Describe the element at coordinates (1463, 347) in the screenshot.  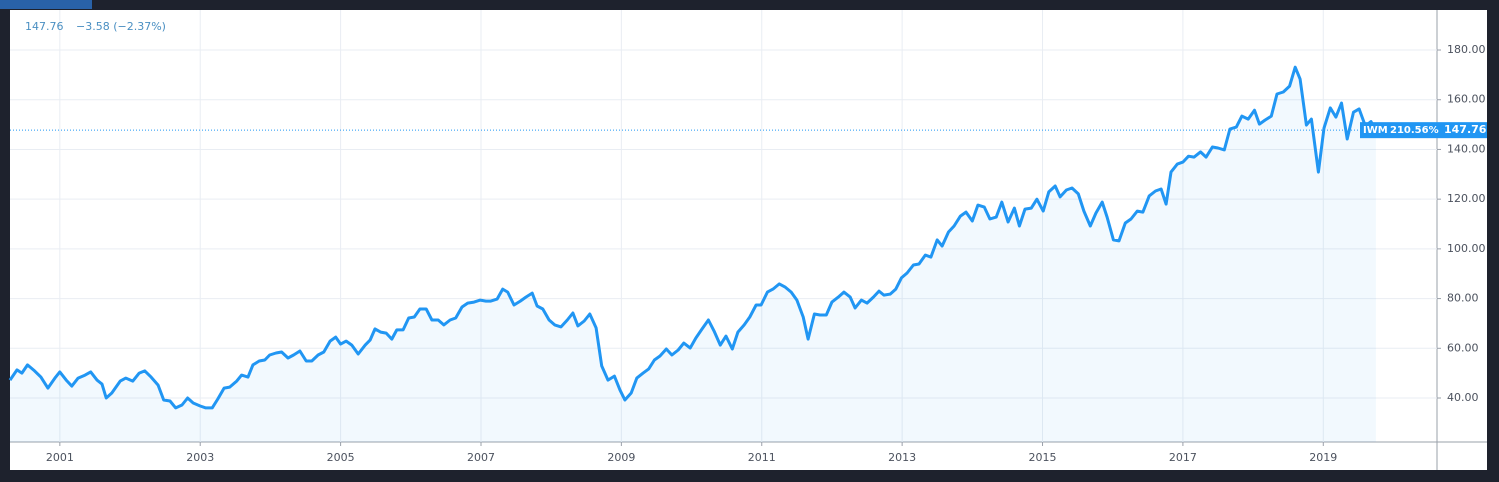
I see `y-tick-label: 60.00` at that location.